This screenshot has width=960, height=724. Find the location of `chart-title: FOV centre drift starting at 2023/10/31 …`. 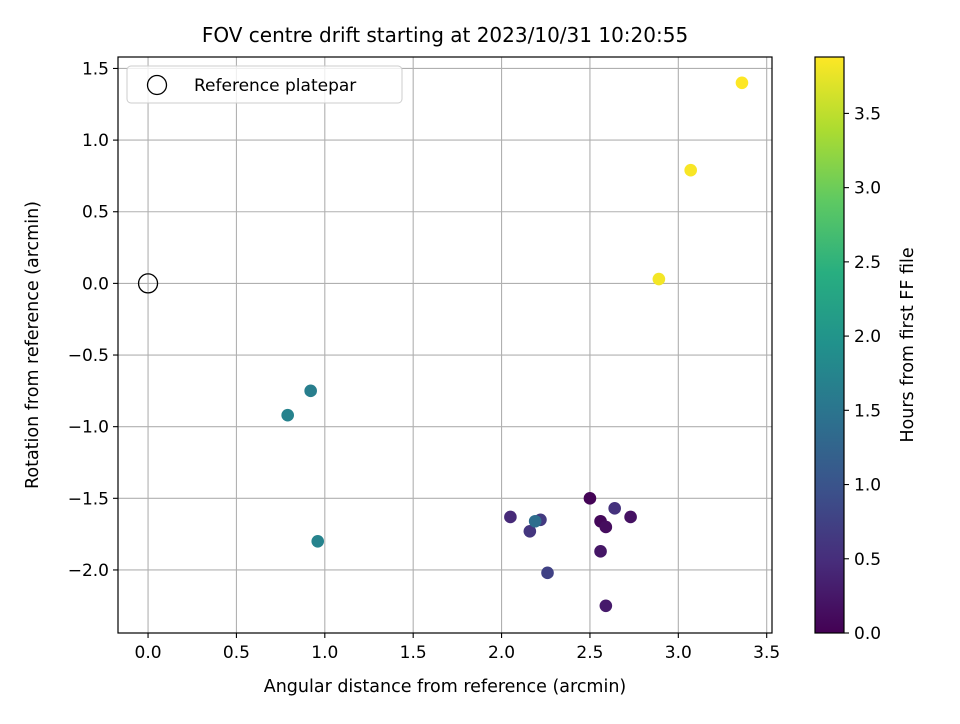

chart-title: FOV centre drift starting at 2023/10/31 … is located at coordinates (445, 35).